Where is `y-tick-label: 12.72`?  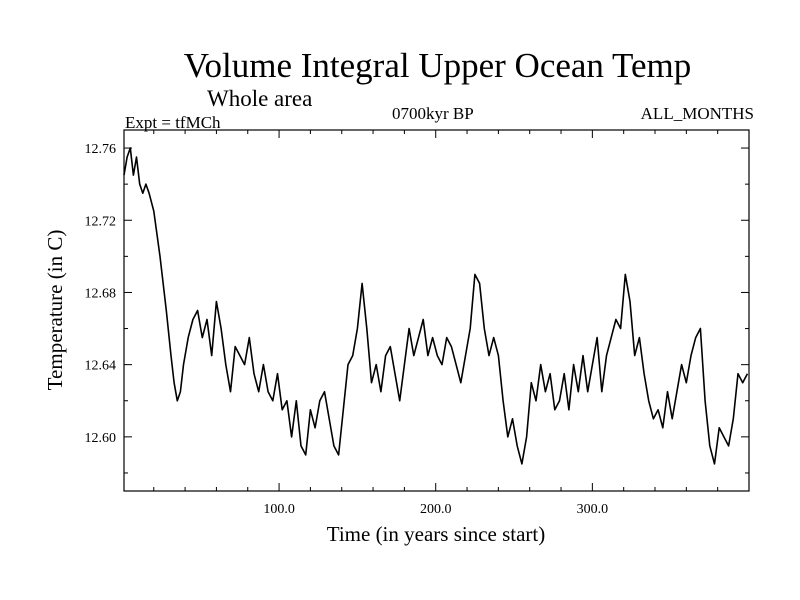
y-tick-label: 12.72 is located at coordinates (101, 221).